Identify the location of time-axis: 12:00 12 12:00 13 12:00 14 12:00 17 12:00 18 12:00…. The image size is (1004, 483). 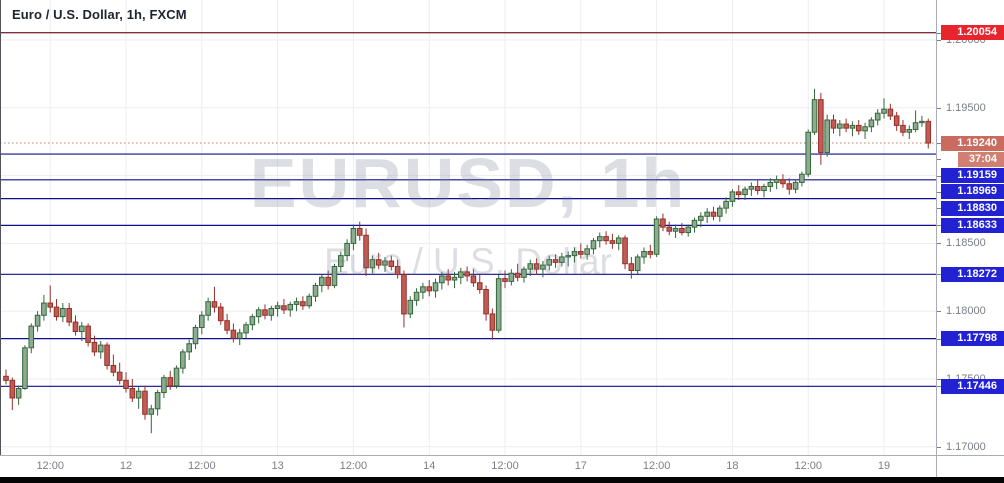
(502, 466).